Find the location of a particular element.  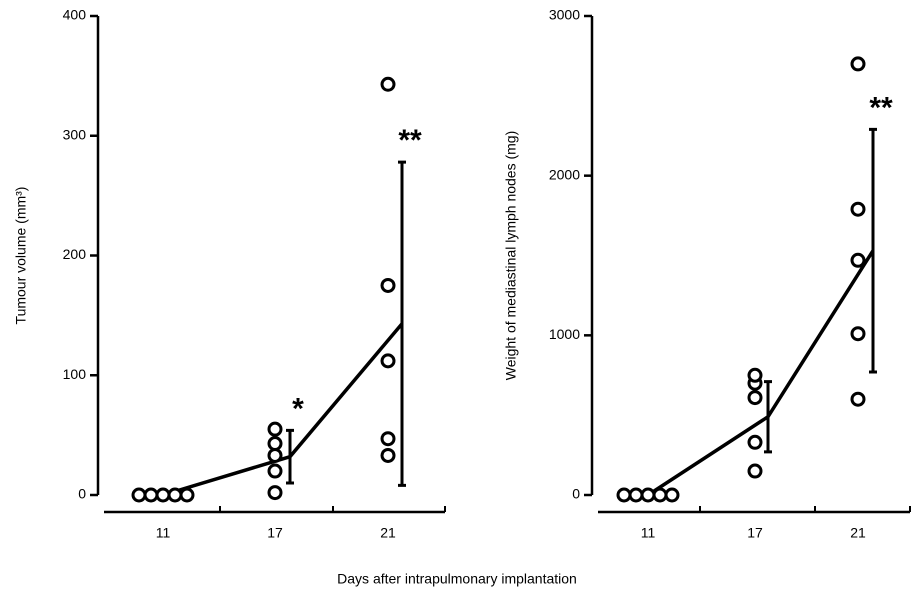

y-tick-label: 300 is located at coordinates (75, 134).